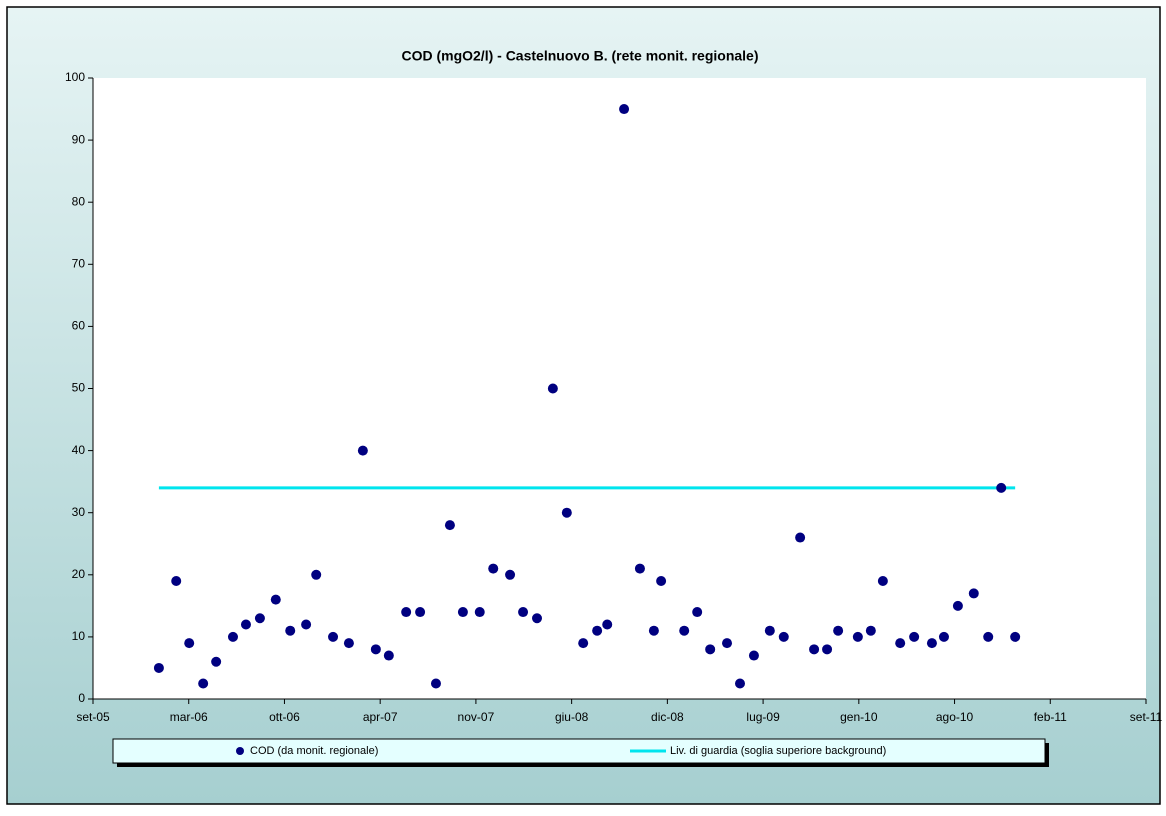  I want to click on x-tick-label: gen-10, so click(859, 717).